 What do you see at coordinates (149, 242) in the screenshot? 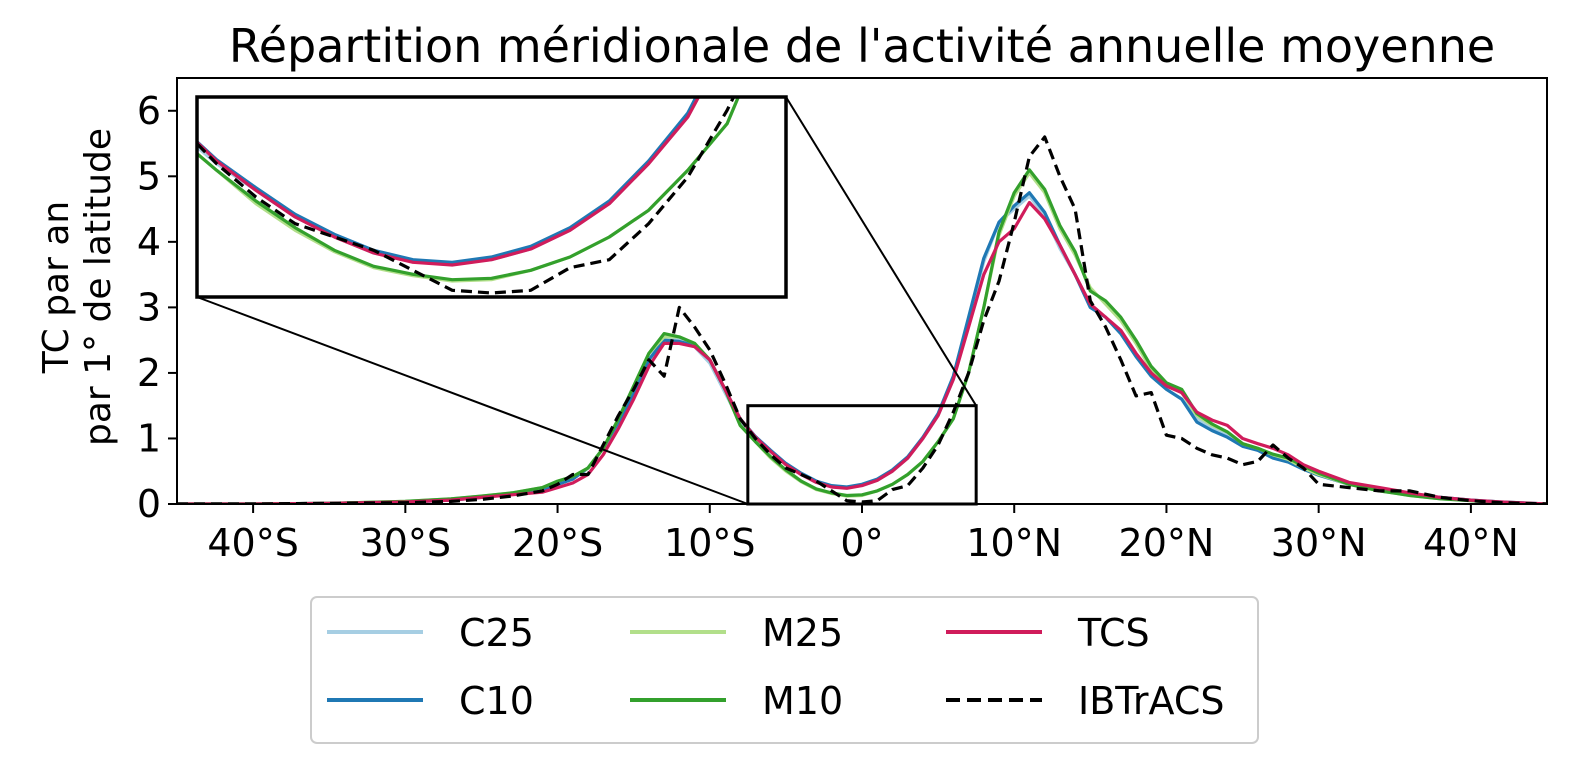
I see `y-tick-label-4: 4` at bounding box center [149, 242].